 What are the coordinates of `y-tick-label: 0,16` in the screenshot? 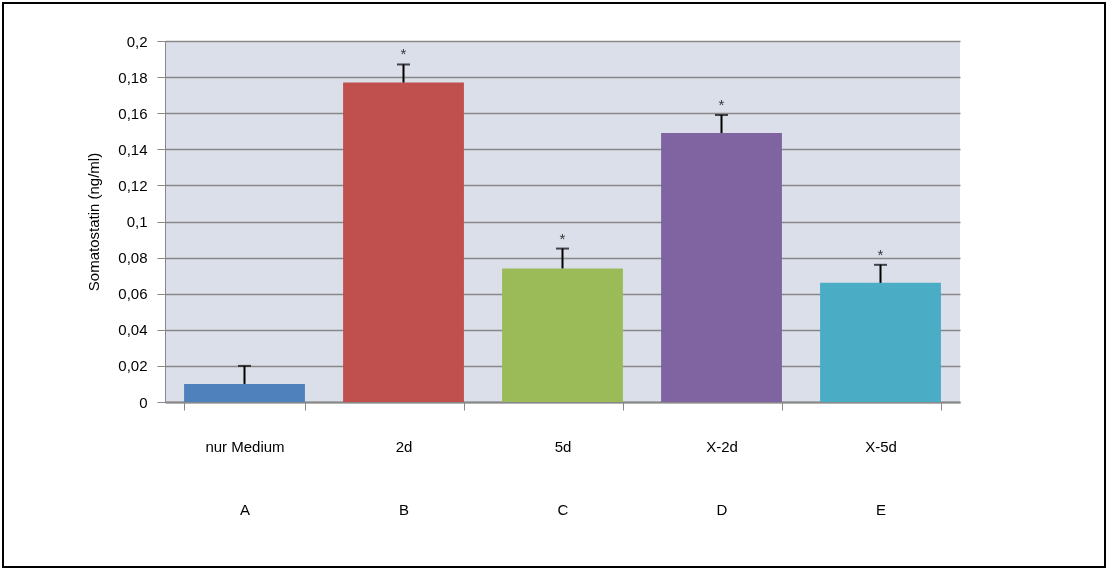 It's located at (133, 113).